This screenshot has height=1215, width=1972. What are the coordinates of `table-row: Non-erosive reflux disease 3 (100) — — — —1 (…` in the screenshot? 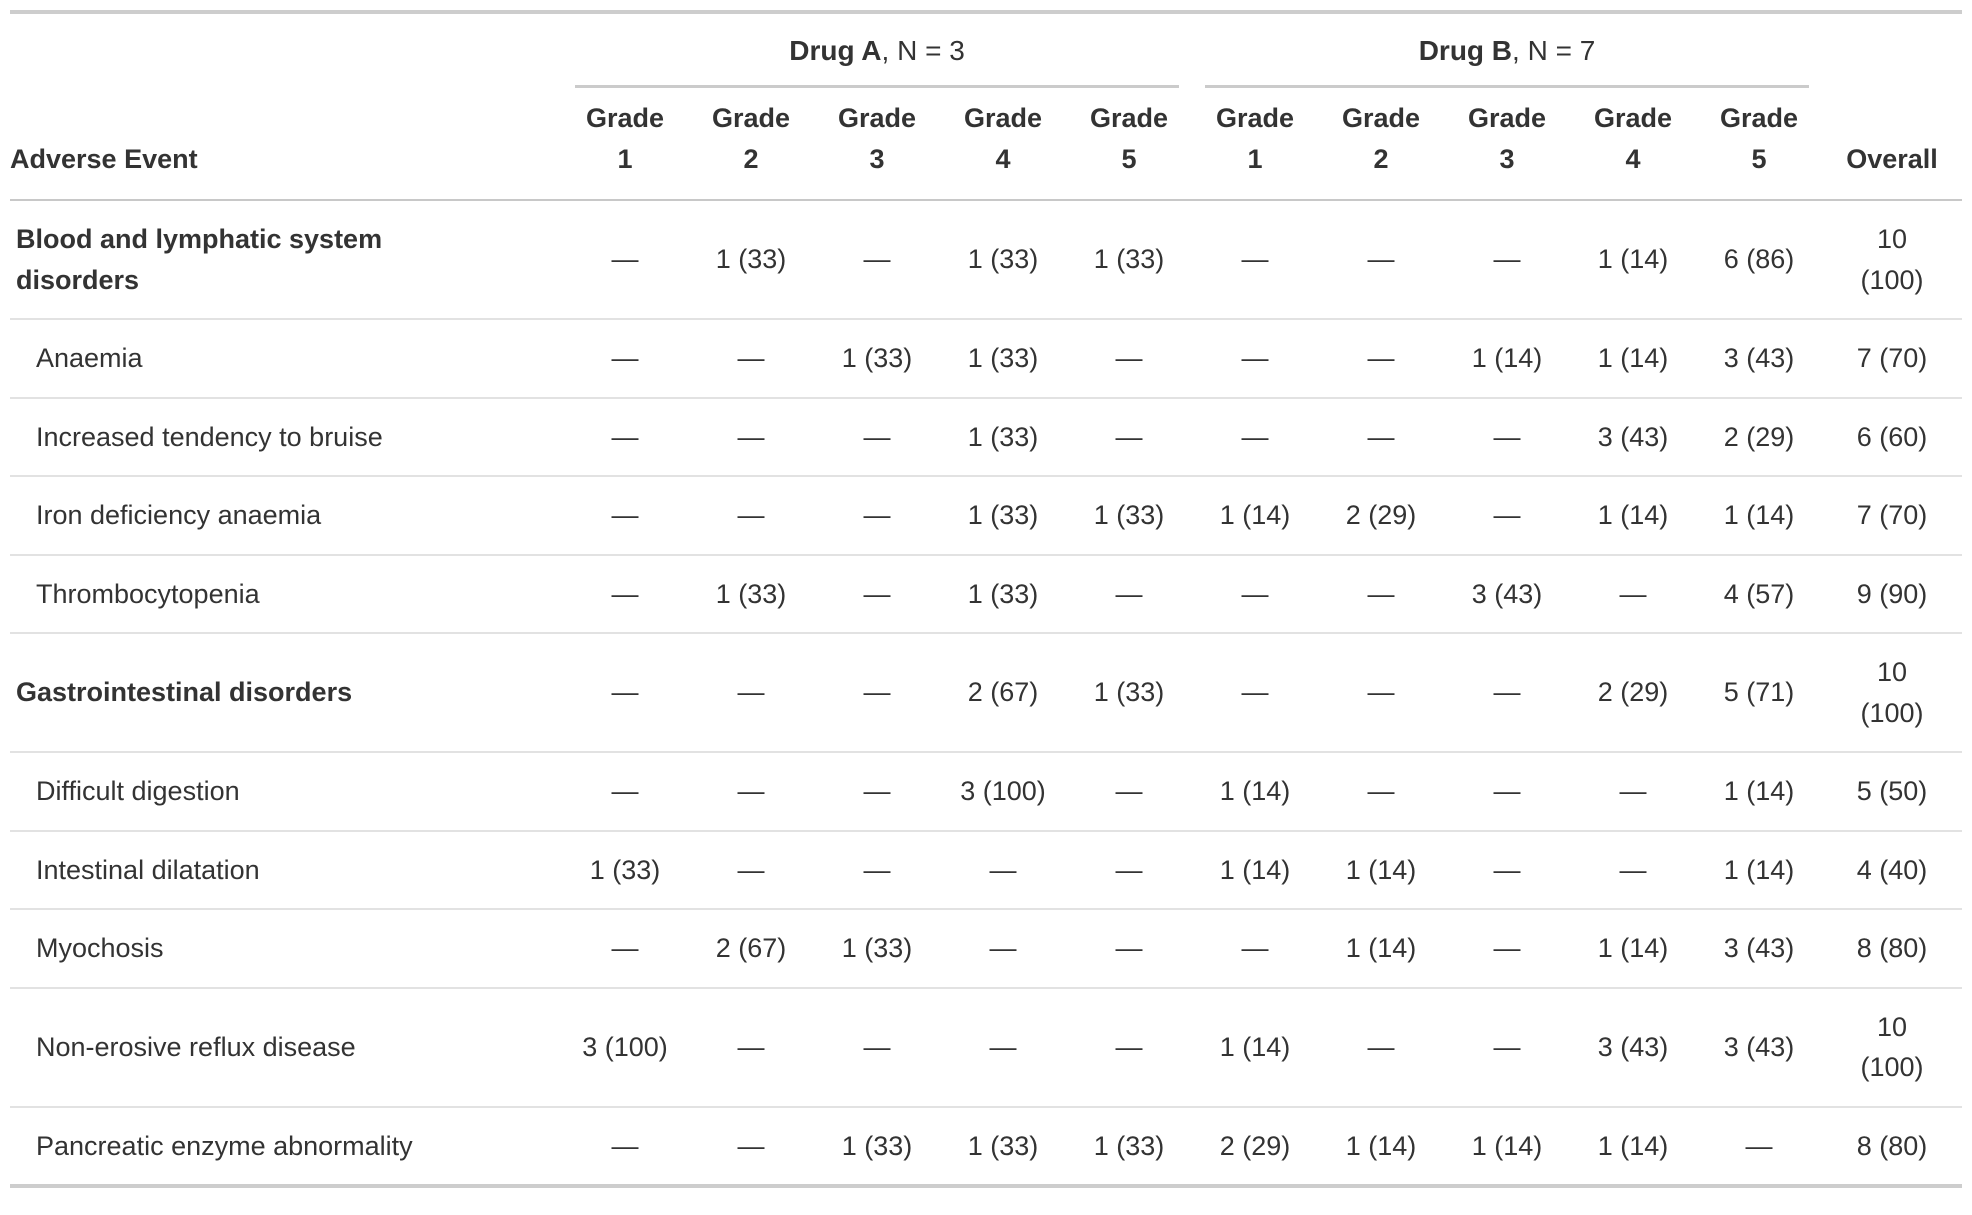 It's located at (986, 1046).